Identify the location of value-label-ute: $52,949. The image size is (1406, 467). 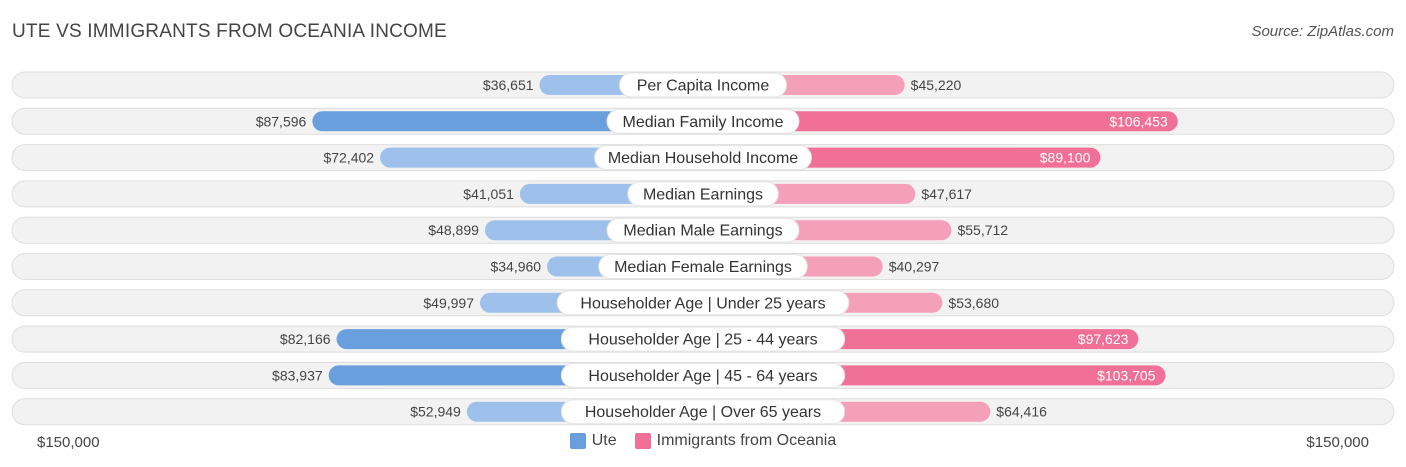
(435, 412).